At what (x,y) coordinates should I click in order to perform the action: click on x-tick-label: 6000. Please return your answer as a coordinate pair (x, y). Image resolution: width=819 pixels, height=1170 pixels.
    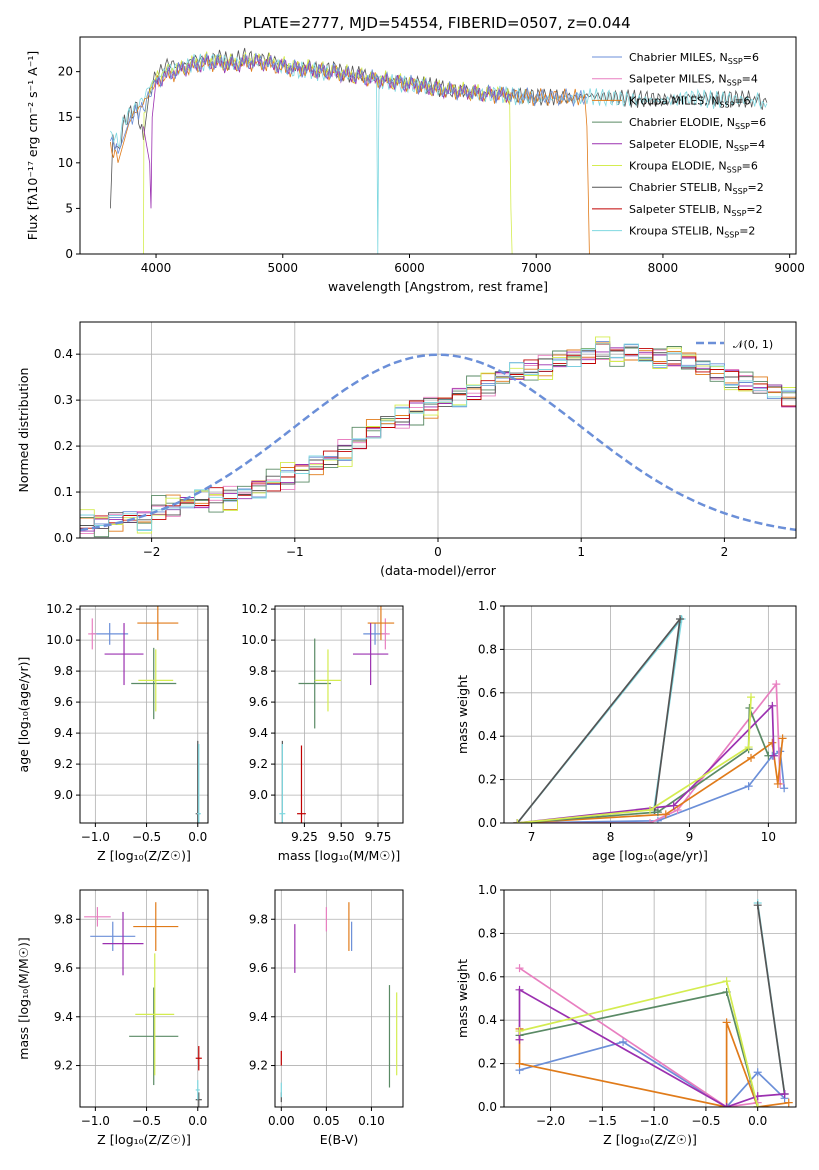
    Looking at the image, I should click on (409, 268).